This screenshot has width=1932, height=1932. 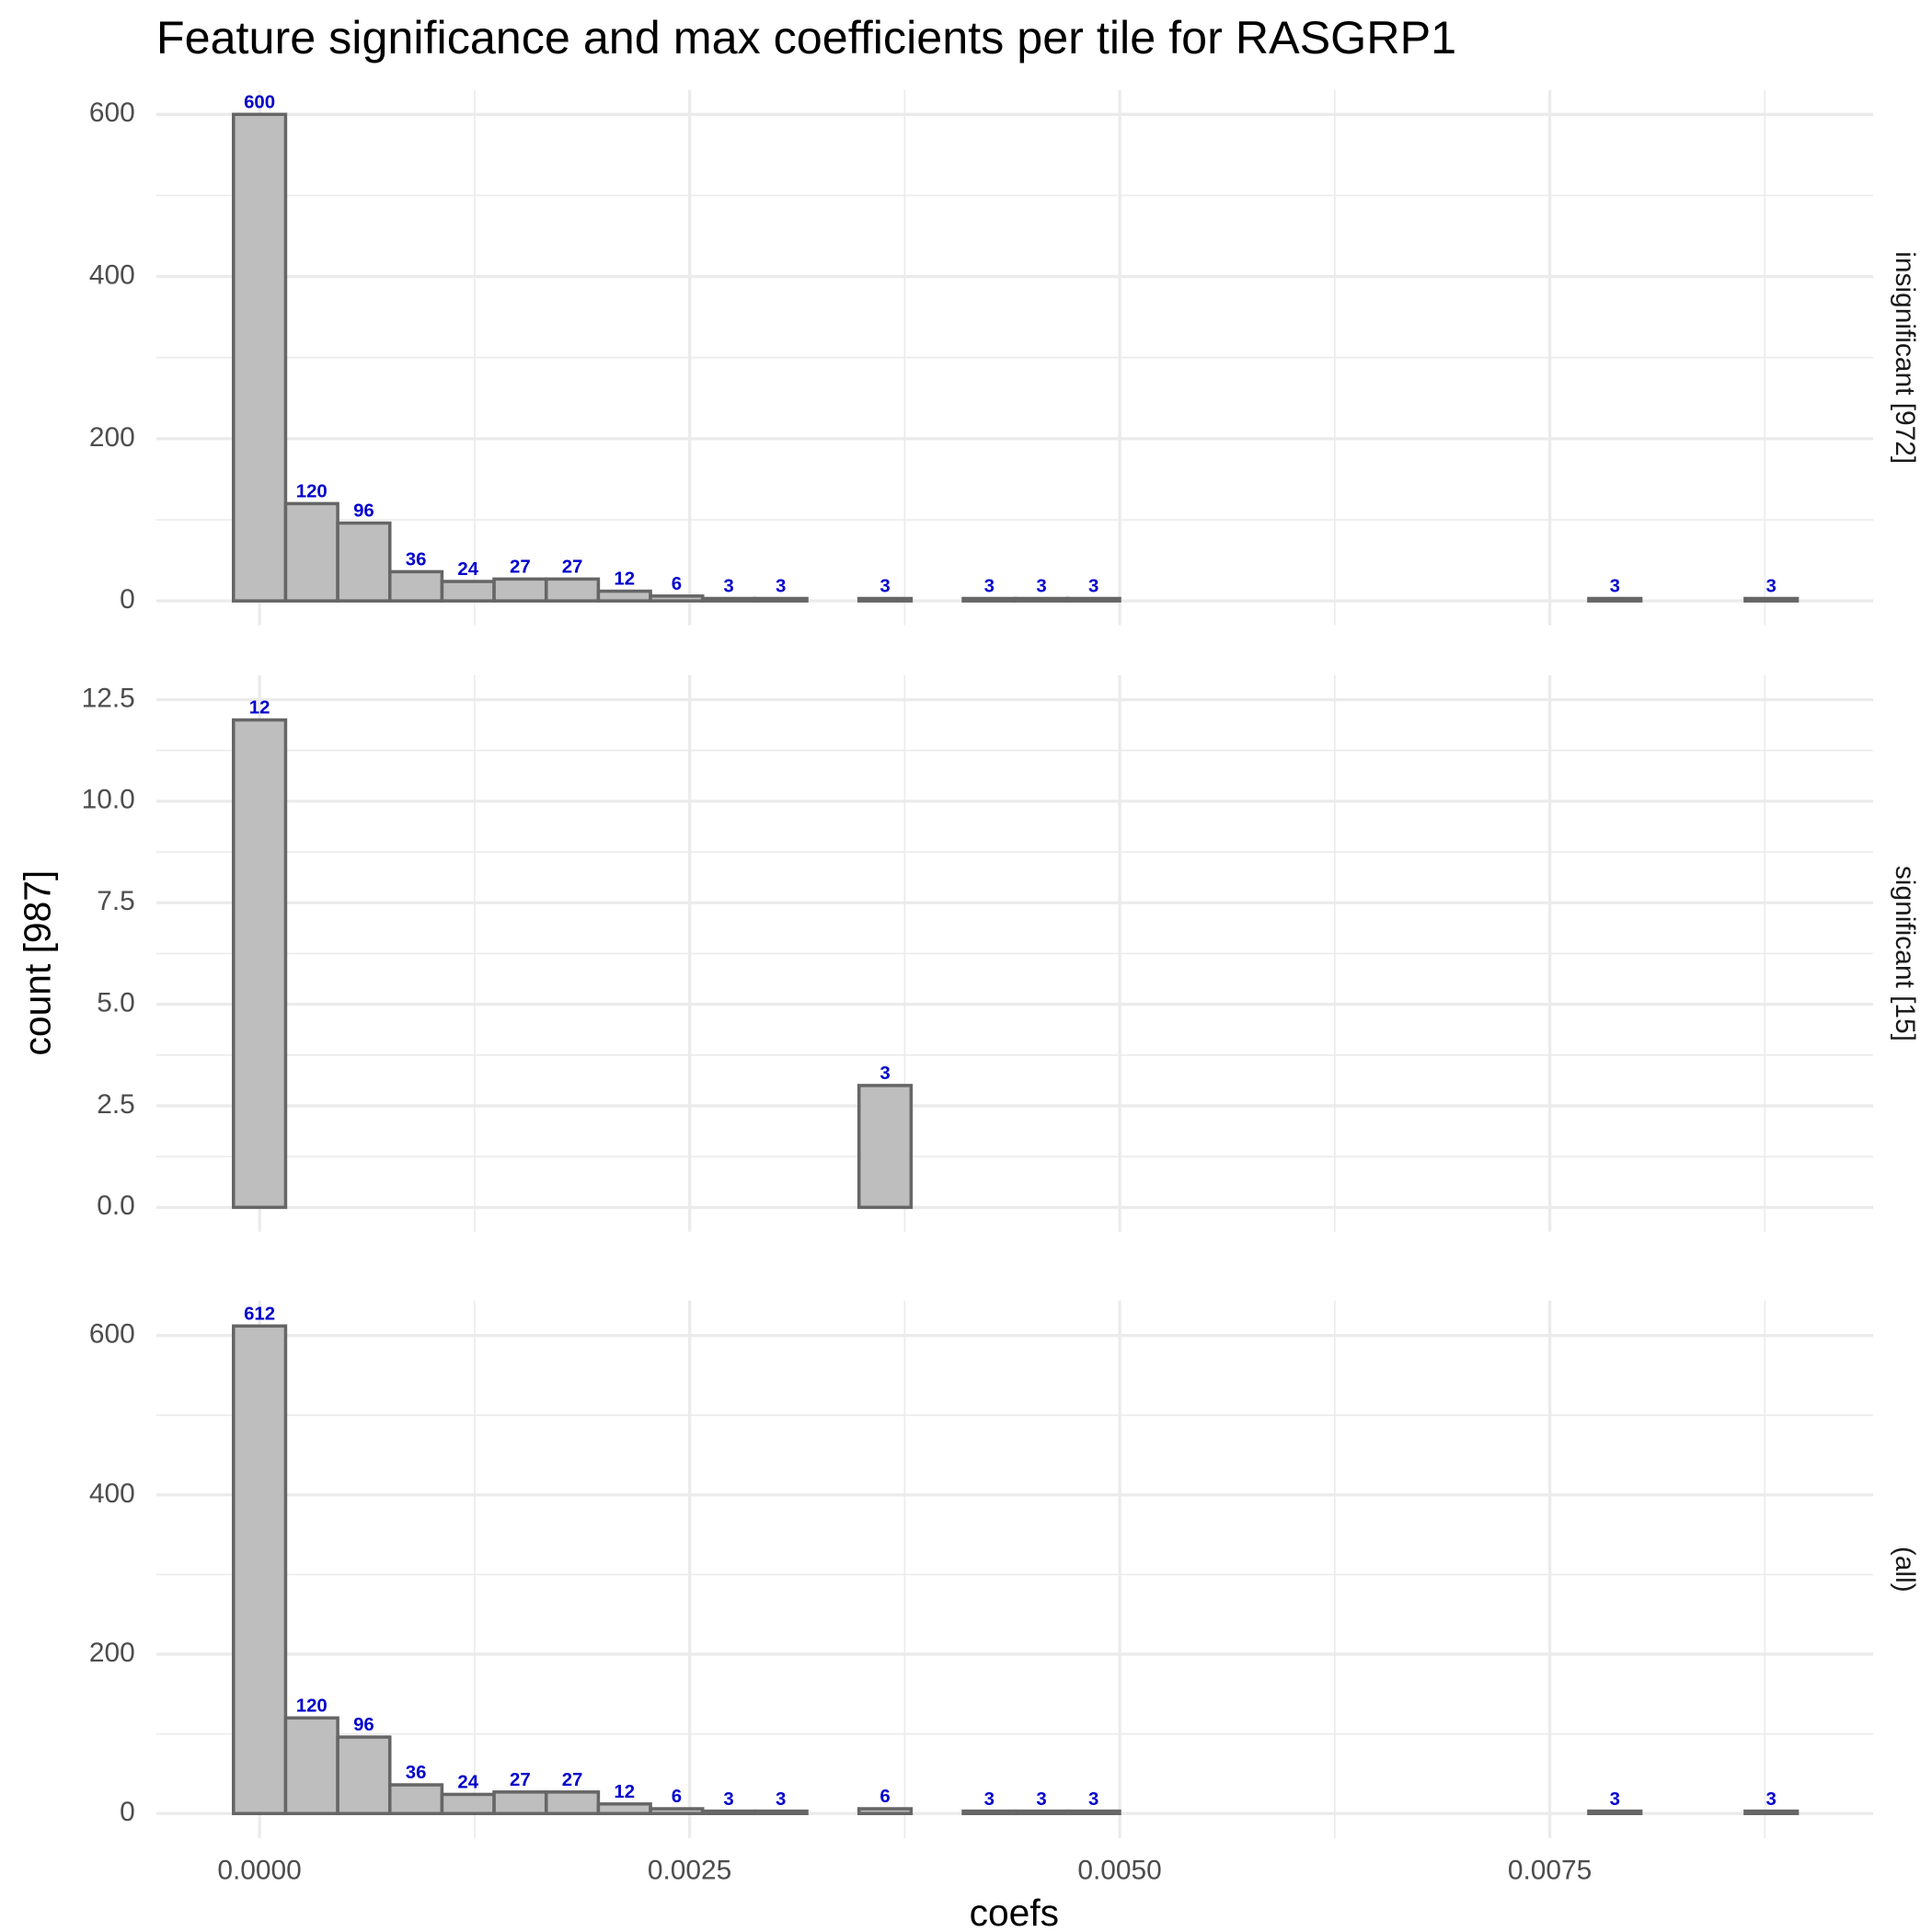 What do you see at coordinates (116, 1002) in the screenshot?
I see `y-tick-label: 5.0` at bounding box center [116, 1002].